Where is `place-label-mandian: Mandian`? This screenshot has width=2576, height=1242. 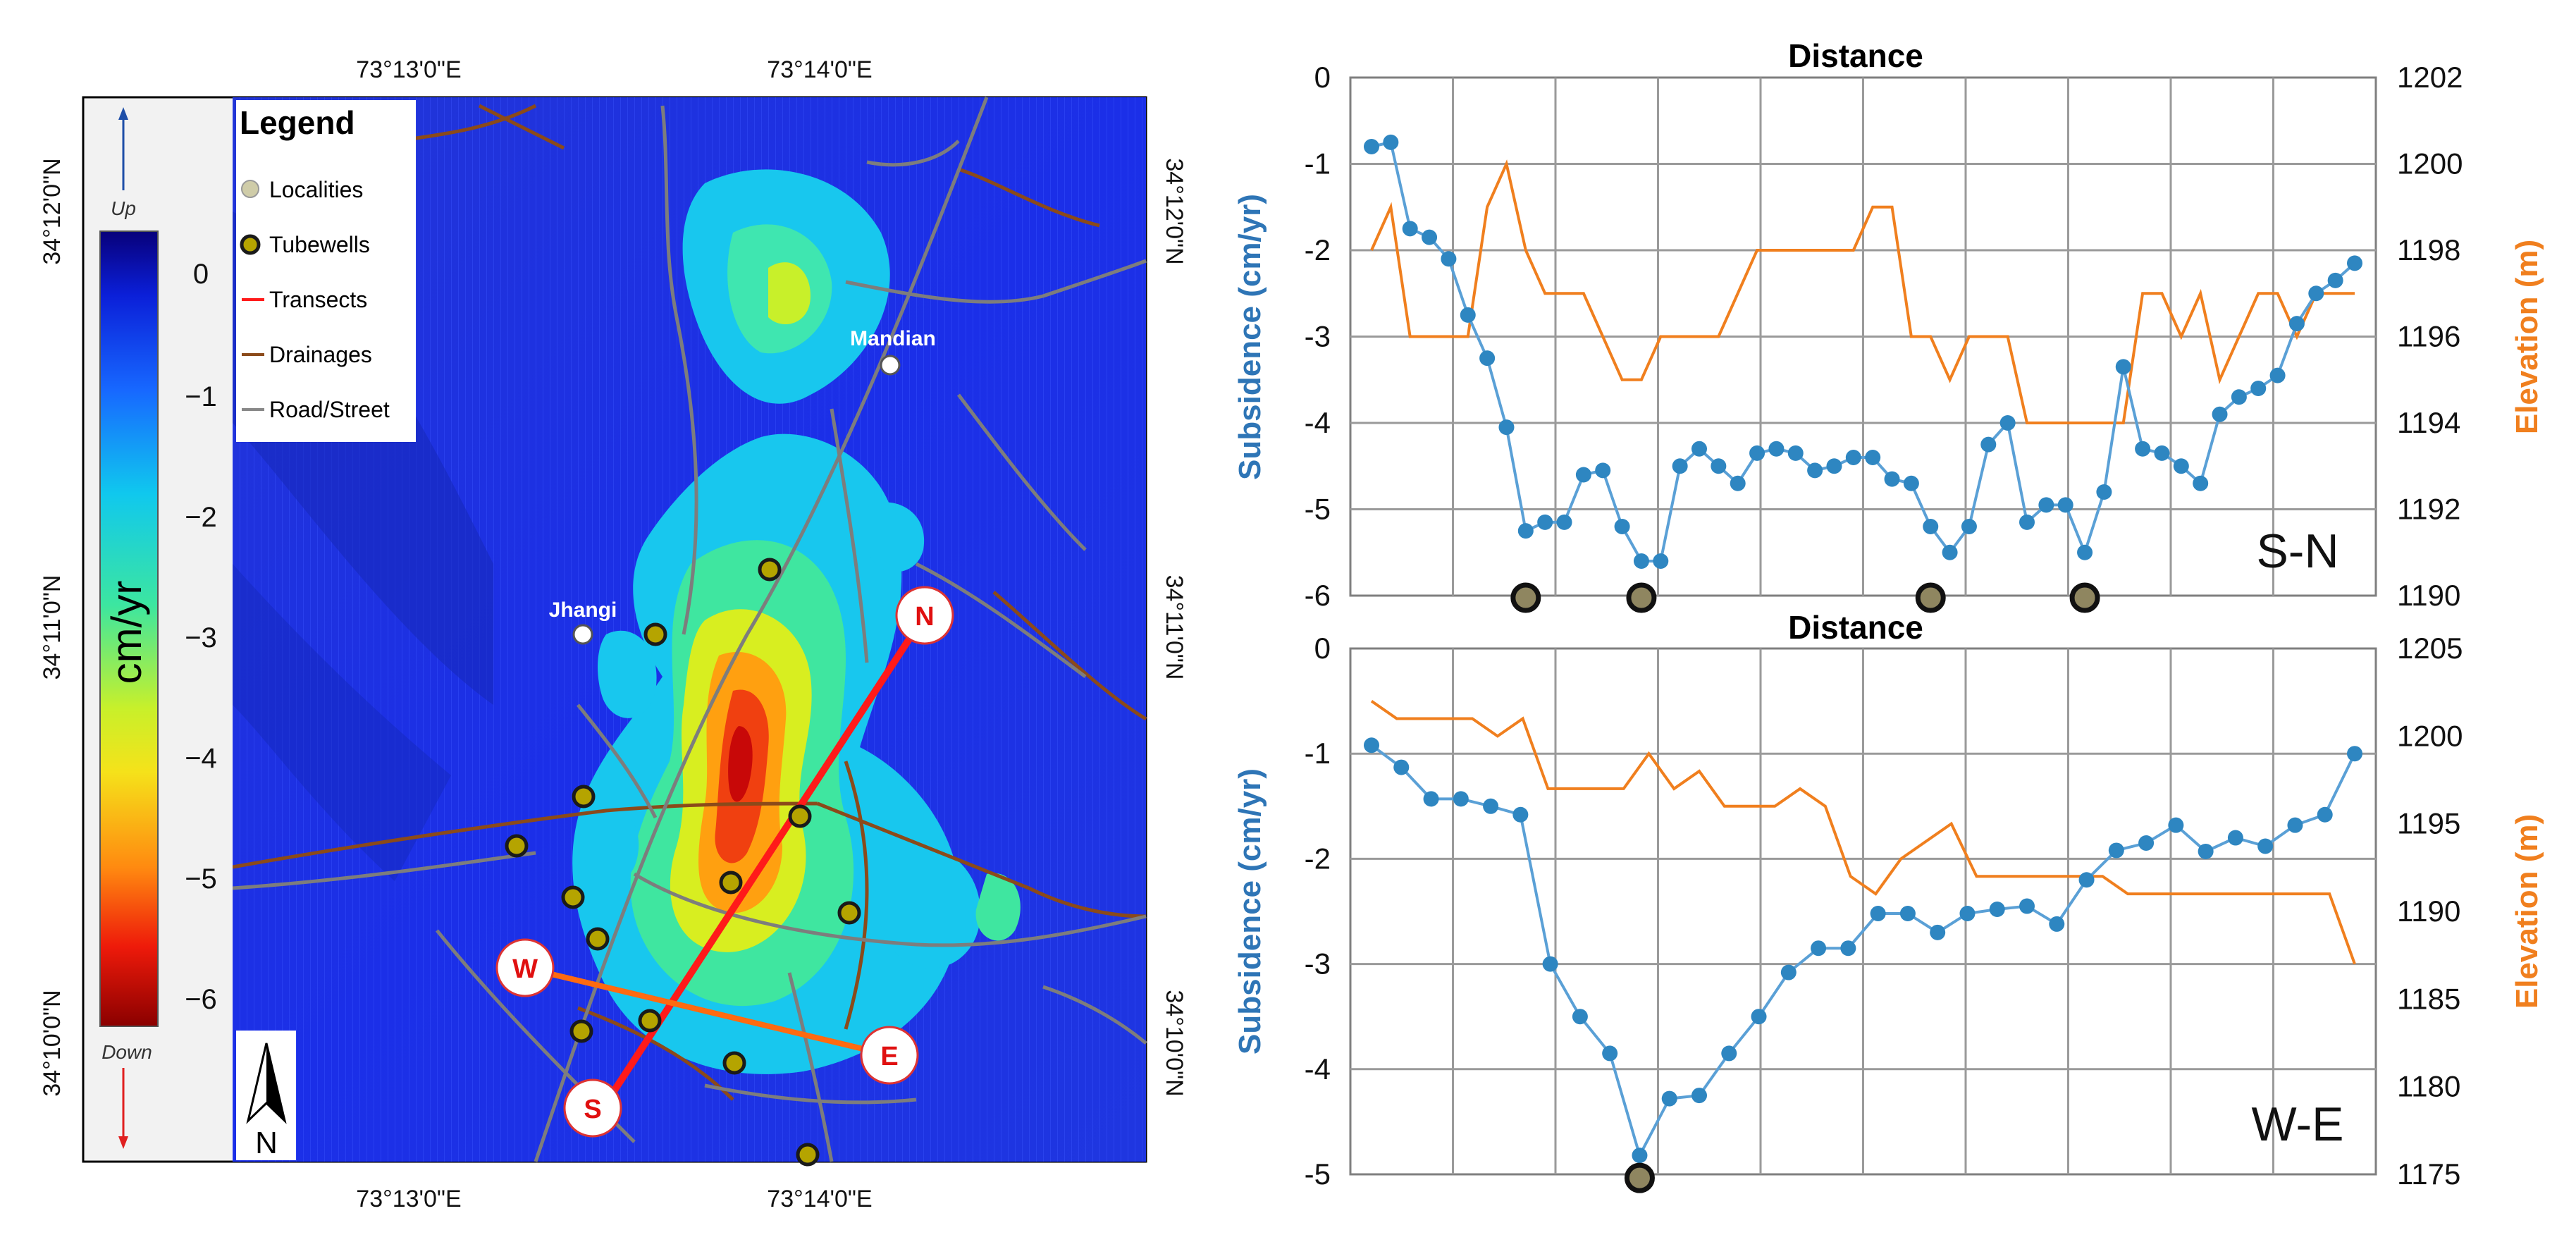 place-label-mandian: Mandian is located at coordinates (893, 338).